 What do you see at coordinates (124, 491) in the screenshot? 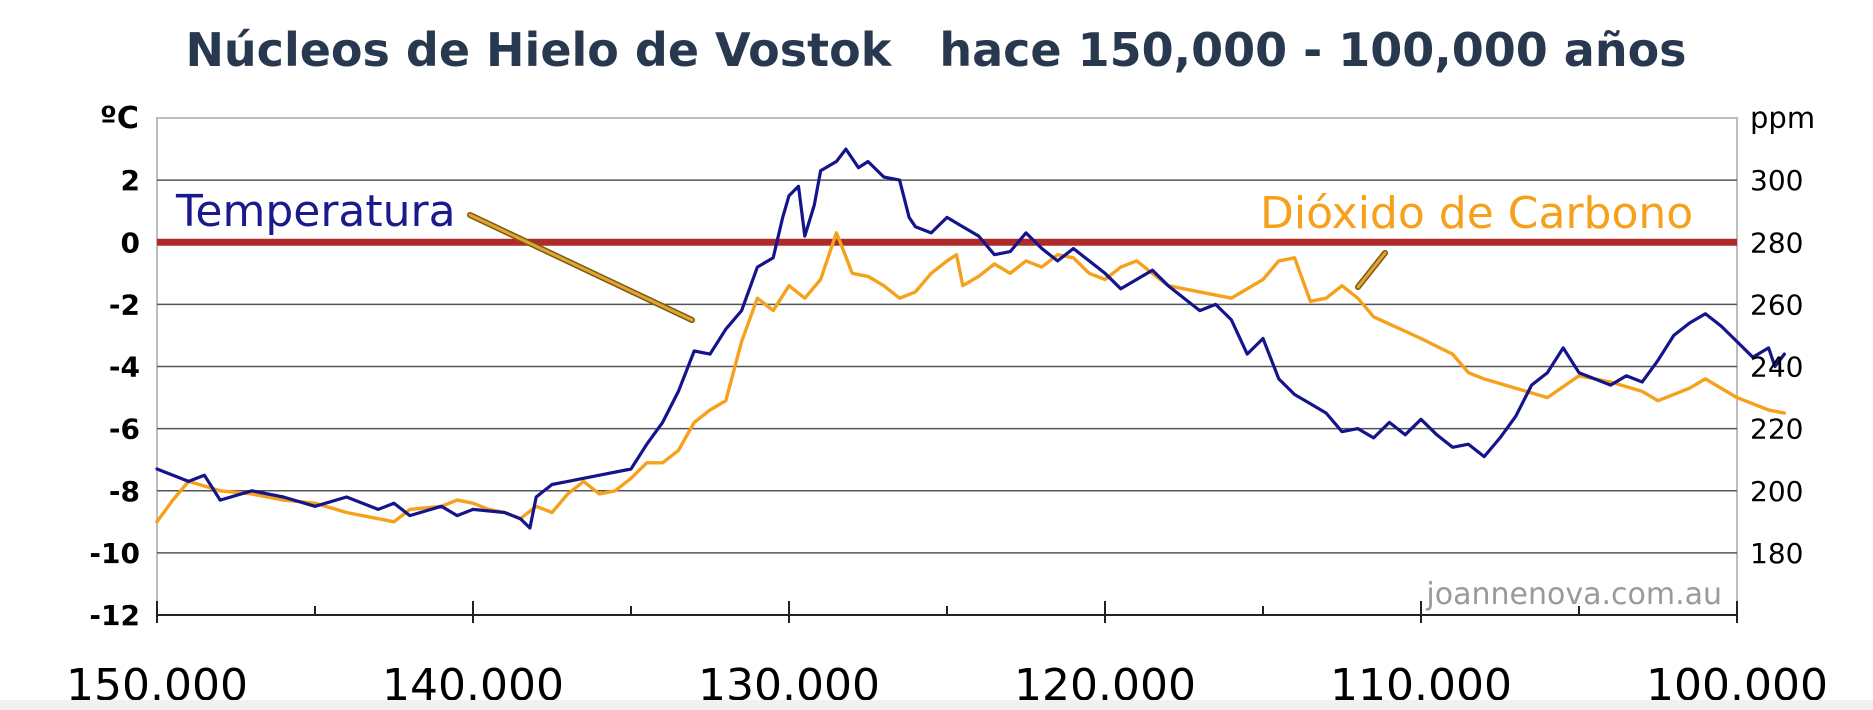
I see `y-left-tick-label: -8` at bounding box center [124, 491].